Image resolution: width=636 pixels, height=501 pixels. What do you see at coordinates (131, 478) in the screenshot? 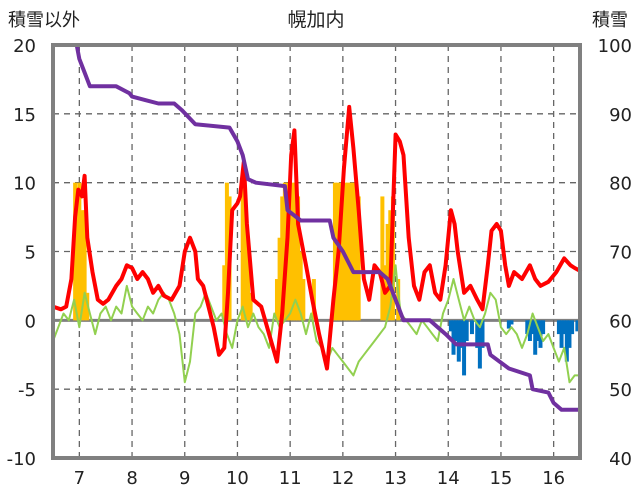
I see `x-tick-label: 8` at bounding box center [131, 478].